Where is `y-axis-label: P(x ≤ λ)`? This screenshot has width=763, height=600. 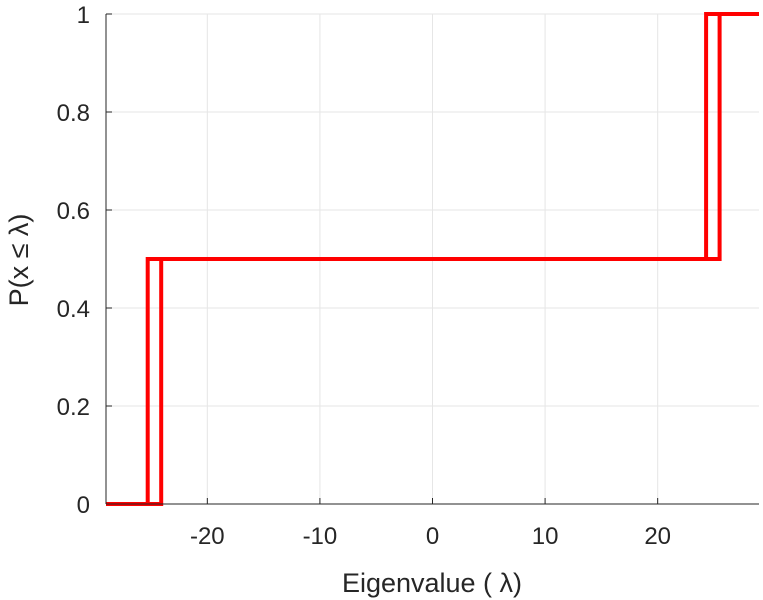 y-axis-label: P(x ≤ λ) is located at coordinates (19, 260).